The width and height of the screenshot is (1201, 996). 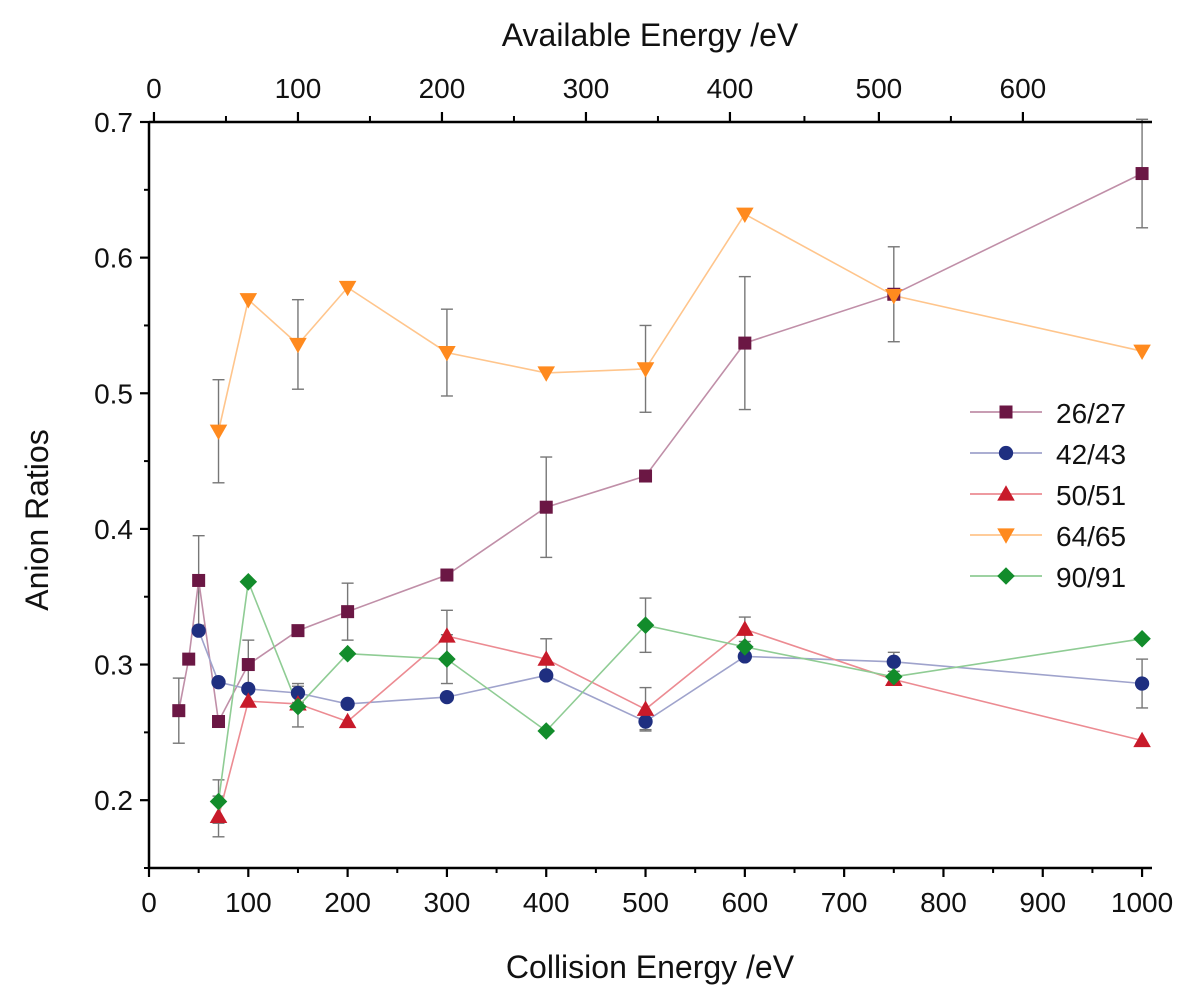 I want to click on x2-tick-label: 0, so click(x=154, y=88).